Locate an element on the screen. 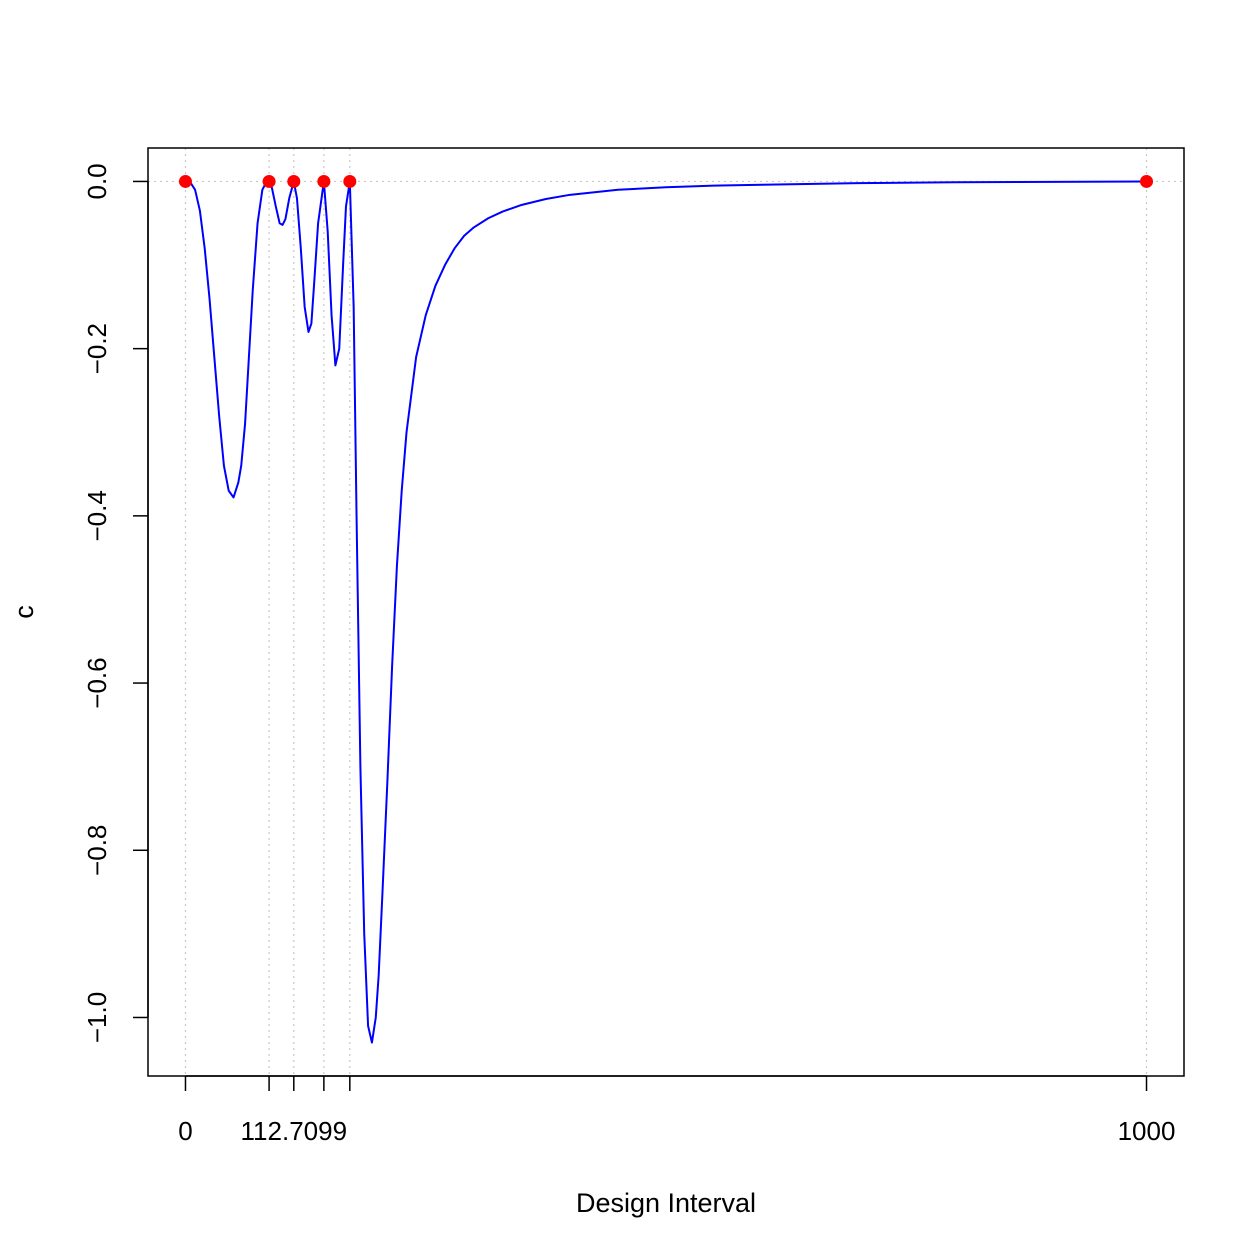  x-axis: 0 112.7099 1000 is located at coordinates (677, 1110).